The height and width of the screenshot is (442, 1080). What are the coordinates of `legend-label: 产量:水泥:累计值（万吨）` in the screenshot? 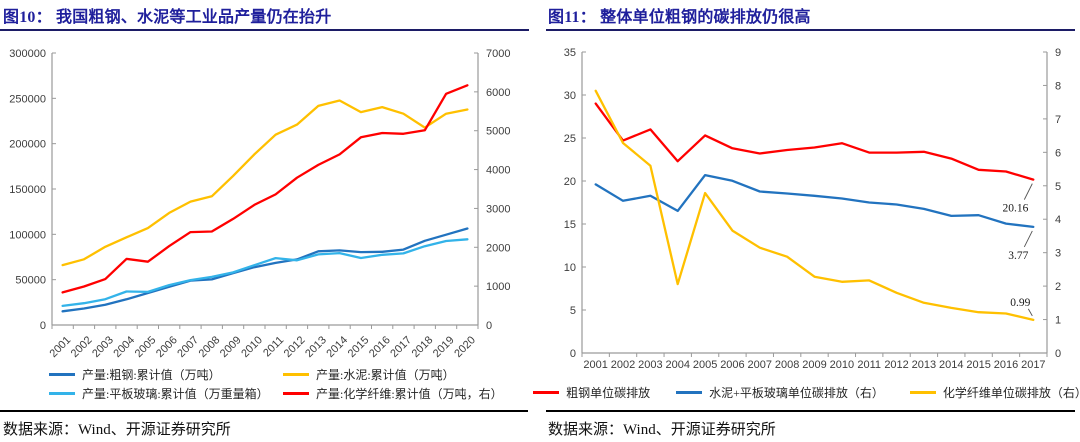 It's located at (385, 375).